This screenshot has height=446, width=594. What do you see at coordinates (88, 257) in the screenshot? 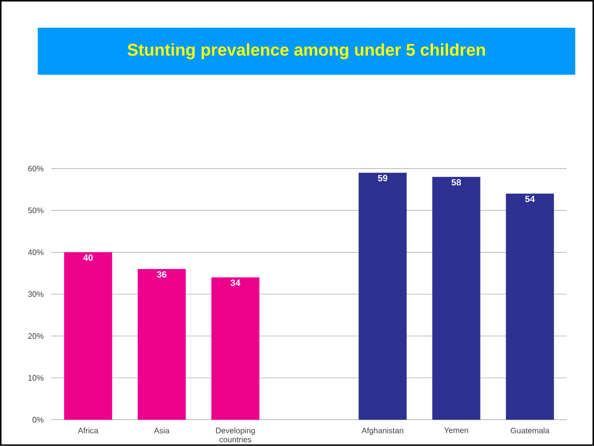
I see `data-label: 40` at bounding box center [88, 257].